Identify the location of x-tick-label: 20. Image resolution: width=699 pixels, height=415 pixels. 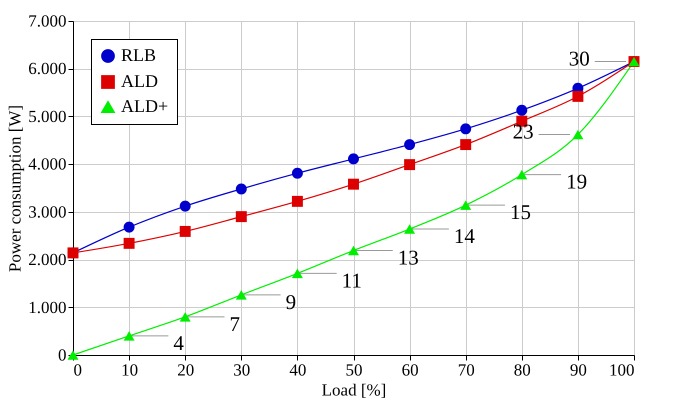
(185, 370).